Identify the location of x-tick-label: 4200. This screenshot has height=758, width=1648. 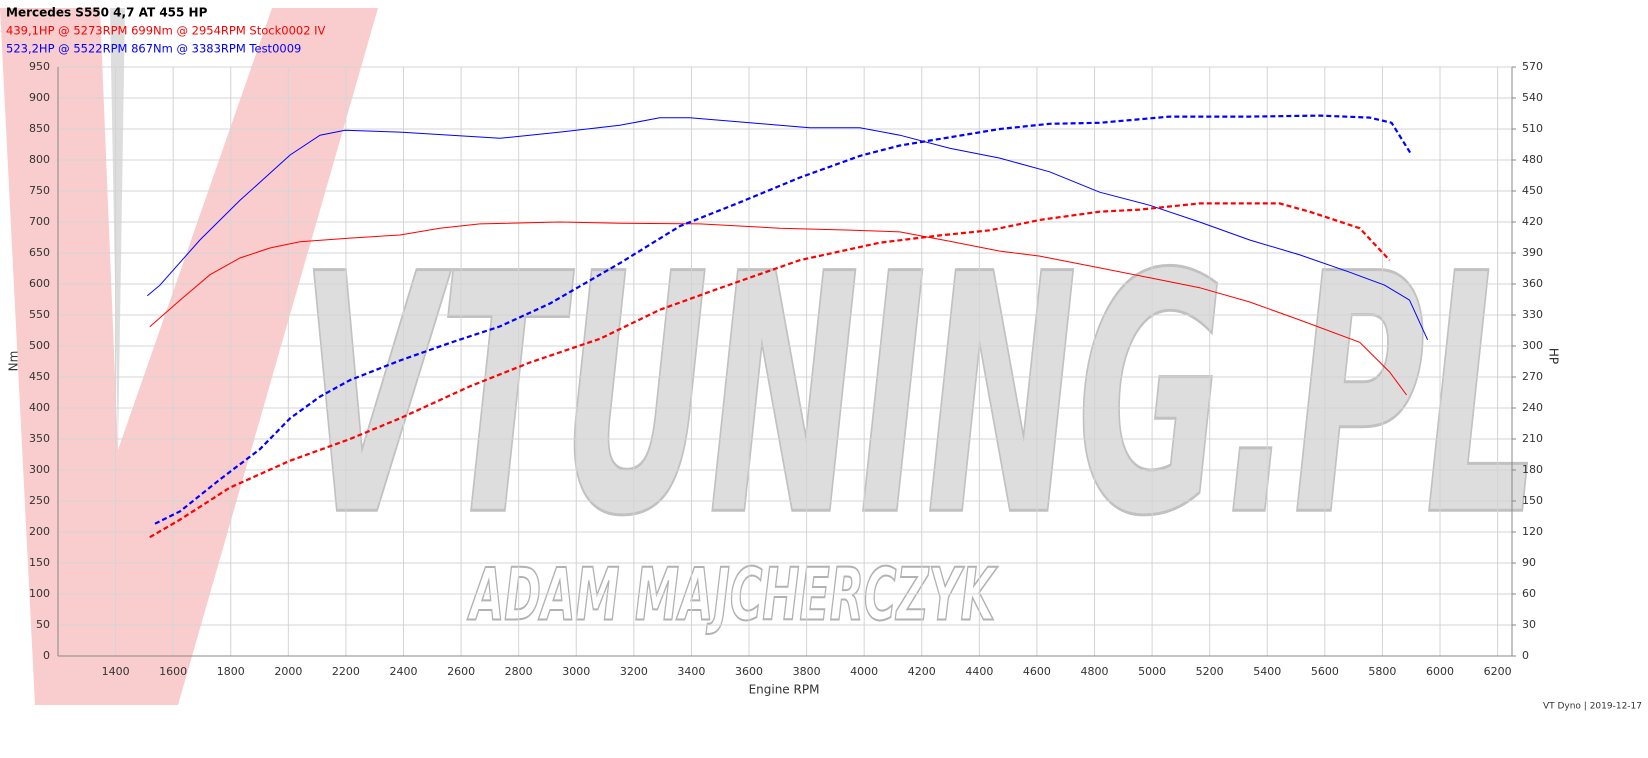
(922, 671).